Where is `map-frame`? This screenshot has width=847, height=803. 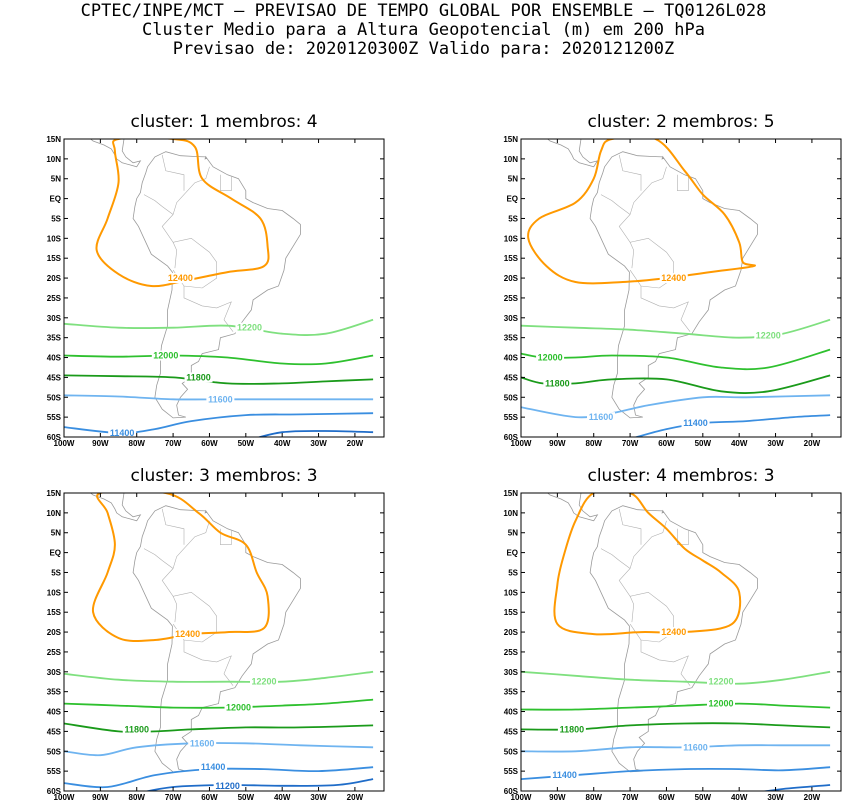
map-frame is located at coordinates (681, 288).